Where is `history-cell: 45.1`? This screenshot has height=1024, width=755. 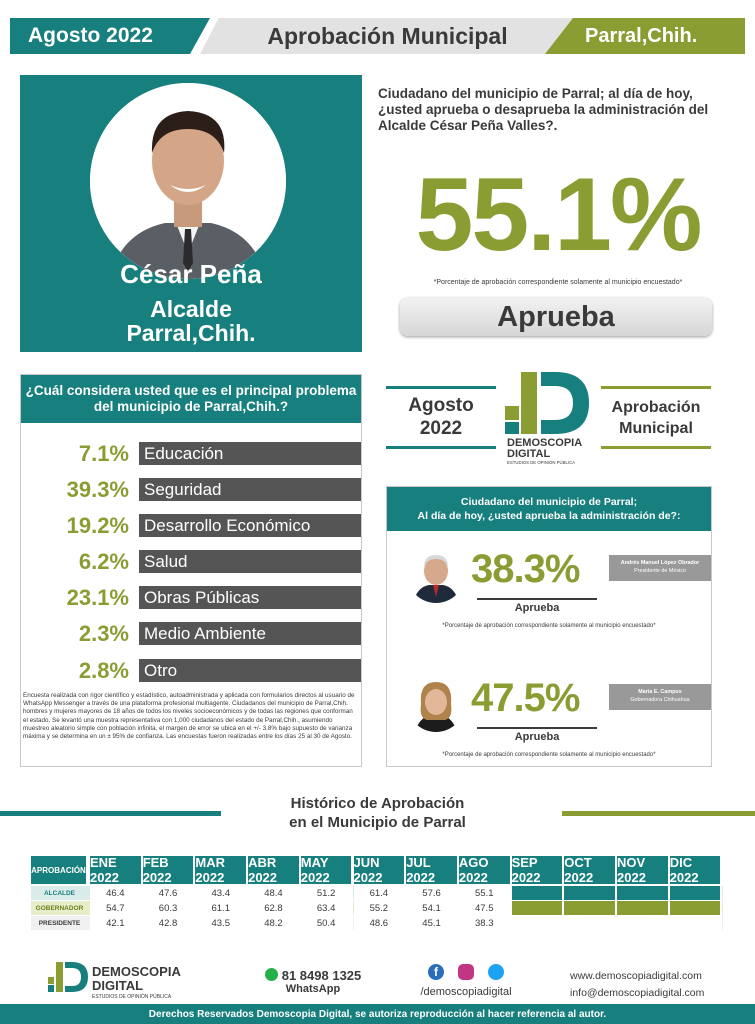 history-cell: 45.1 is located at coordinates (432, 923).